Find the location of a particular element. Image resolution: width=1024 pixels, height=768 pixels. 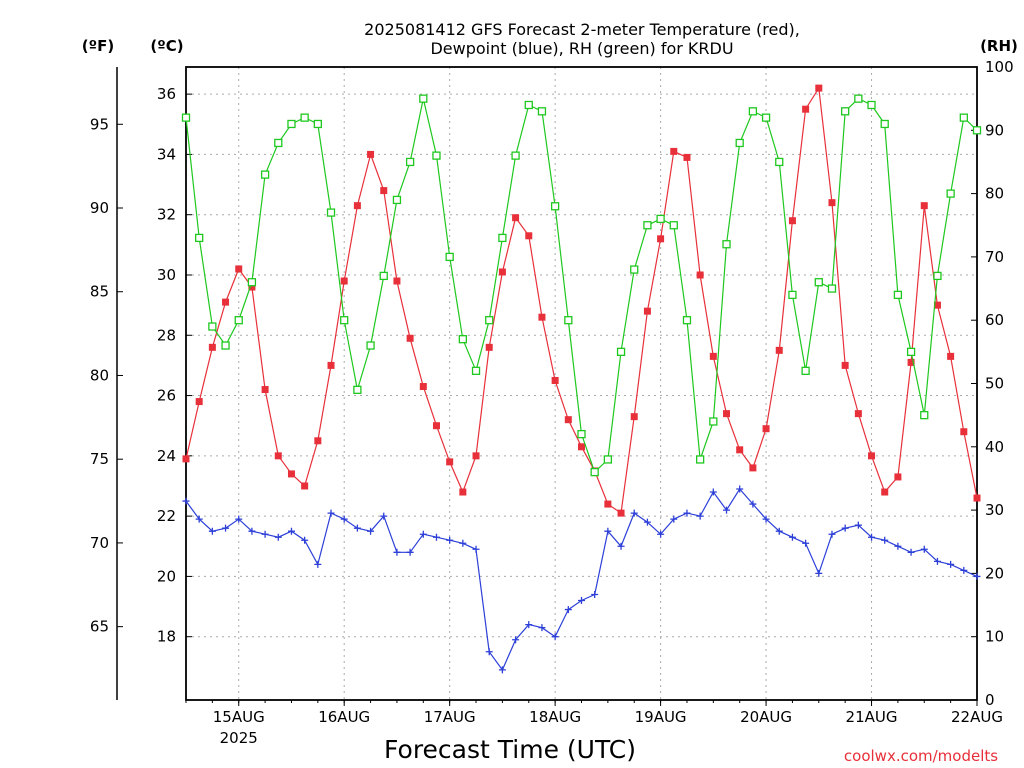

x-tick-label: 18AUG is located at coordinates (555, 717).